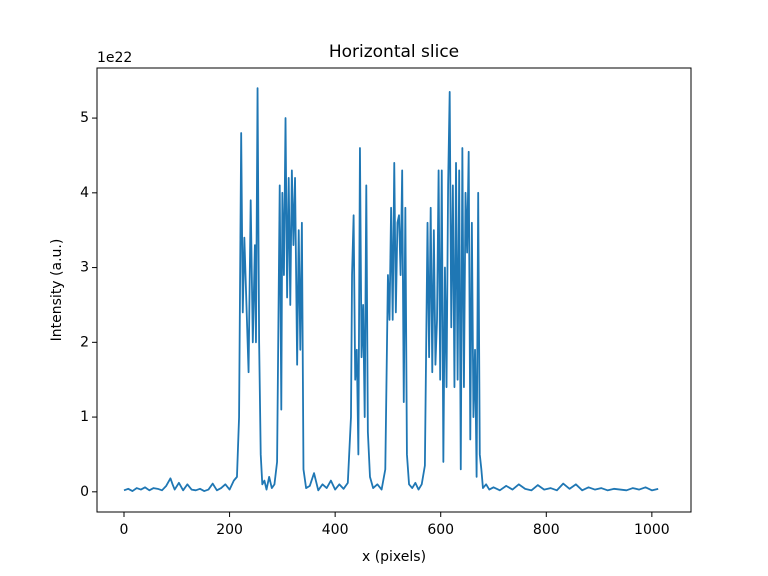 Image resolution: width=768 pixels, height=576 pixels. What do you see at coordinates (84, 268) in the screenshot?
I see `y-tick-label: 3` at bounding box center [84, 268].